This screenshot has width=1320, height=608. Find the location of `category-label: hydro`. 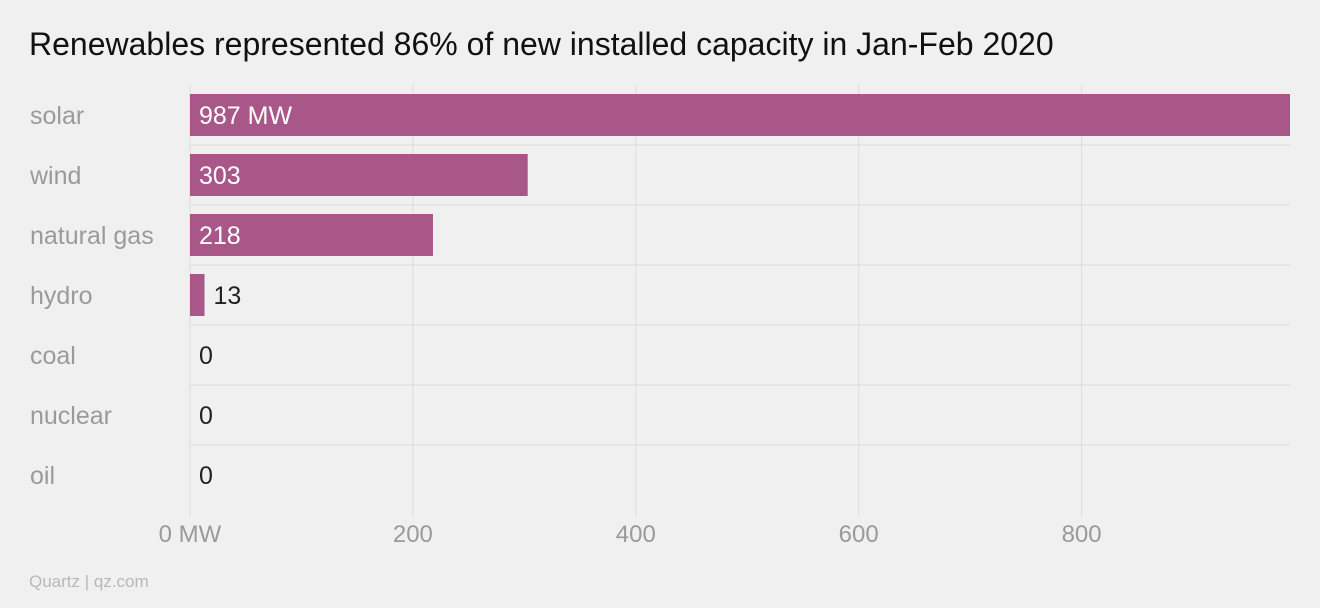

category-label: hydro is located at coordinates (61, 296).